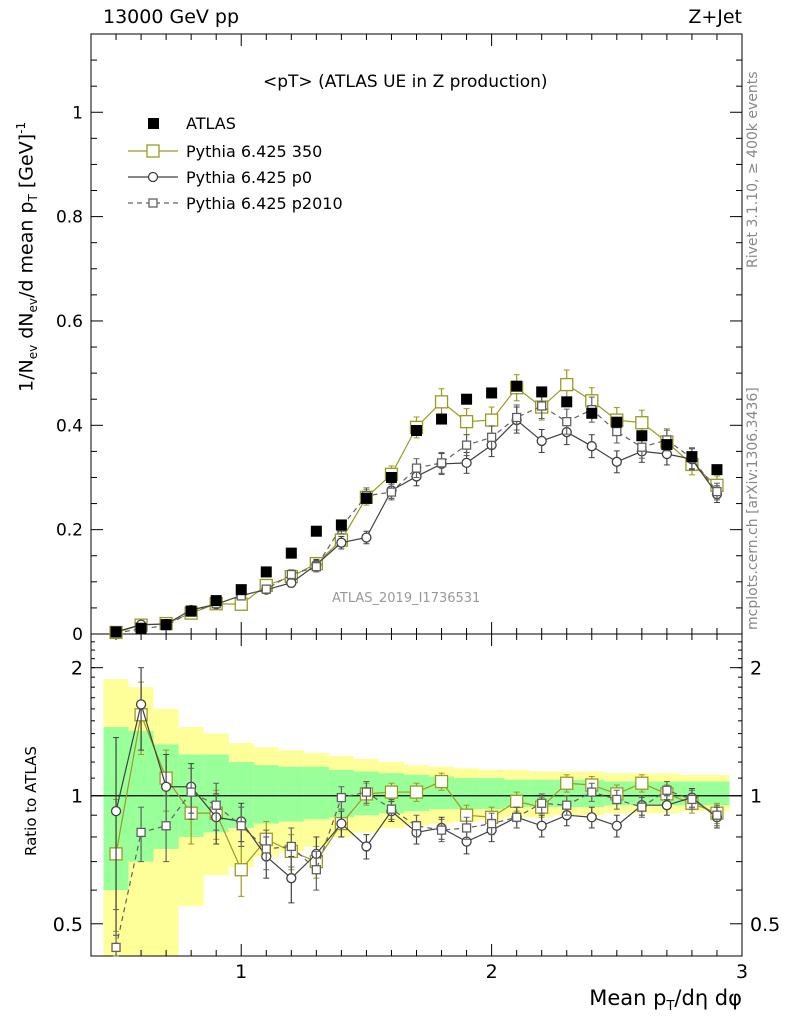  Describe the element at coordinates (153, 151) in the screenshot. I see `legend-marker-p350` at that location.